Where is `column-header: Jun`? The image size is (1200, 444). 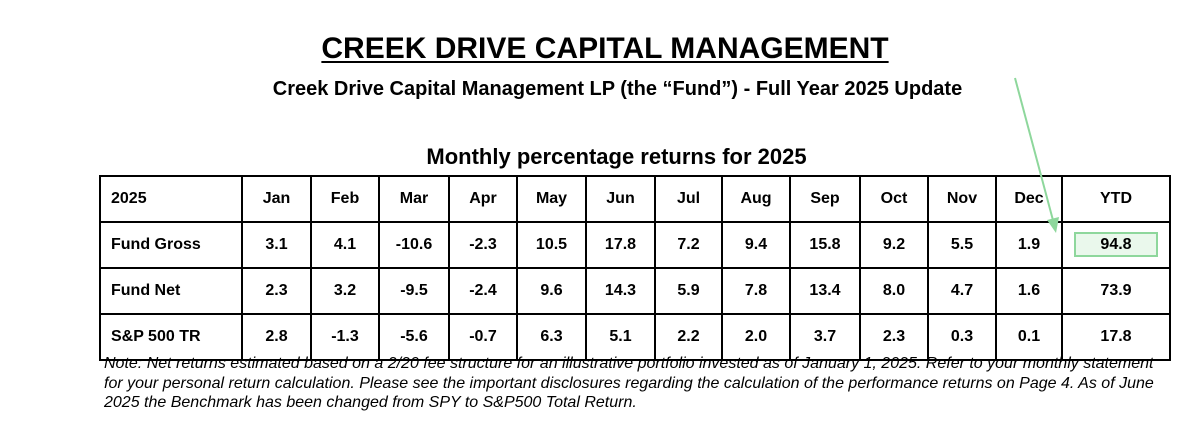
column-header: Jun is located at coordinates (620, 199).